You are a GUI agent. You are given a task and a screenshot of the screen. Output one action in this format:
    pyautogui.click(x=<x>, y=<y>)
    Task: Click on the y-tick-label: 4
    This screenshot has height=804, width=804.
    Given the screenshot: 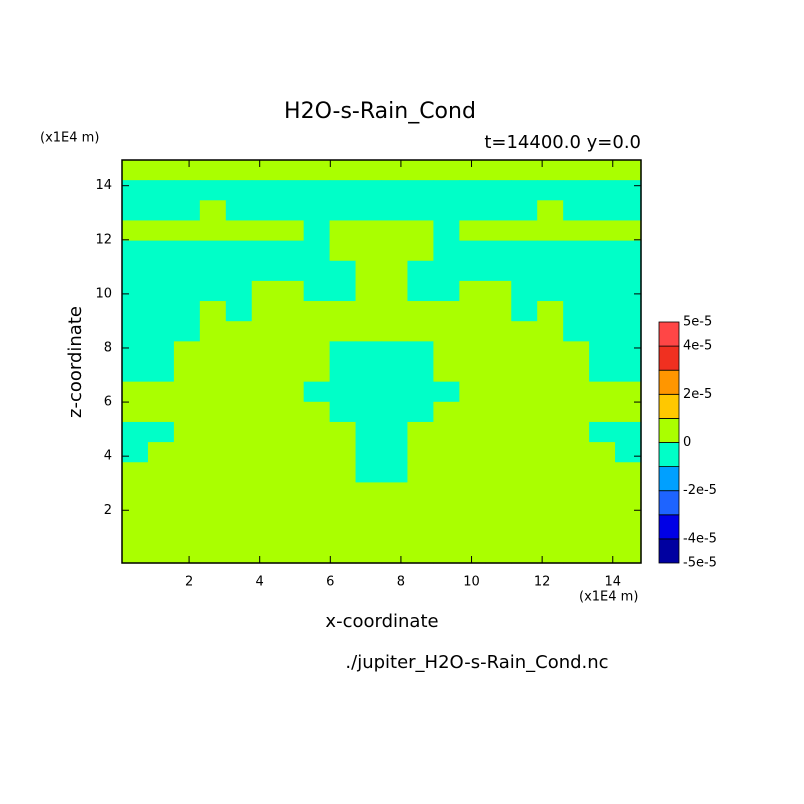 What is the action you would take?
    pyautogui.click(x=108, y=456)
    